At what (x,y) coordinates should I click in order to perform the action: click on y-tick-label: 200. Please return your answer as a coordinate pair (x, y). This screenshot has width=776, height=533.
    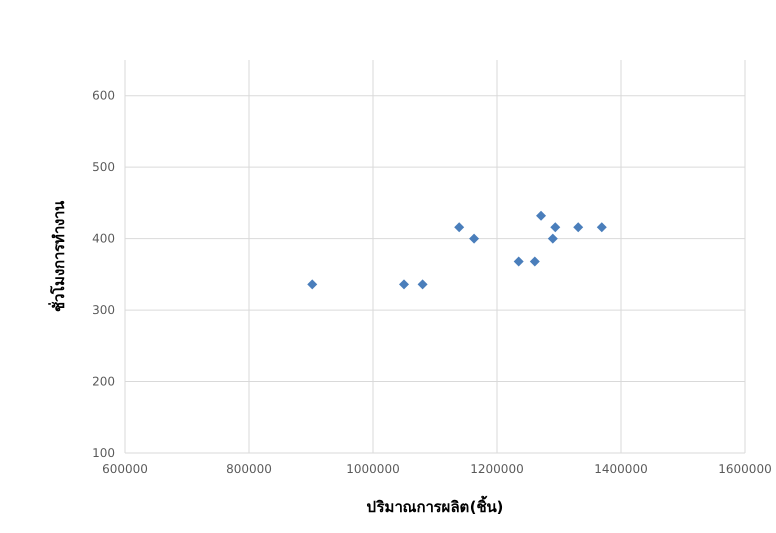
    Looking at the image, I should click on (103, 381).